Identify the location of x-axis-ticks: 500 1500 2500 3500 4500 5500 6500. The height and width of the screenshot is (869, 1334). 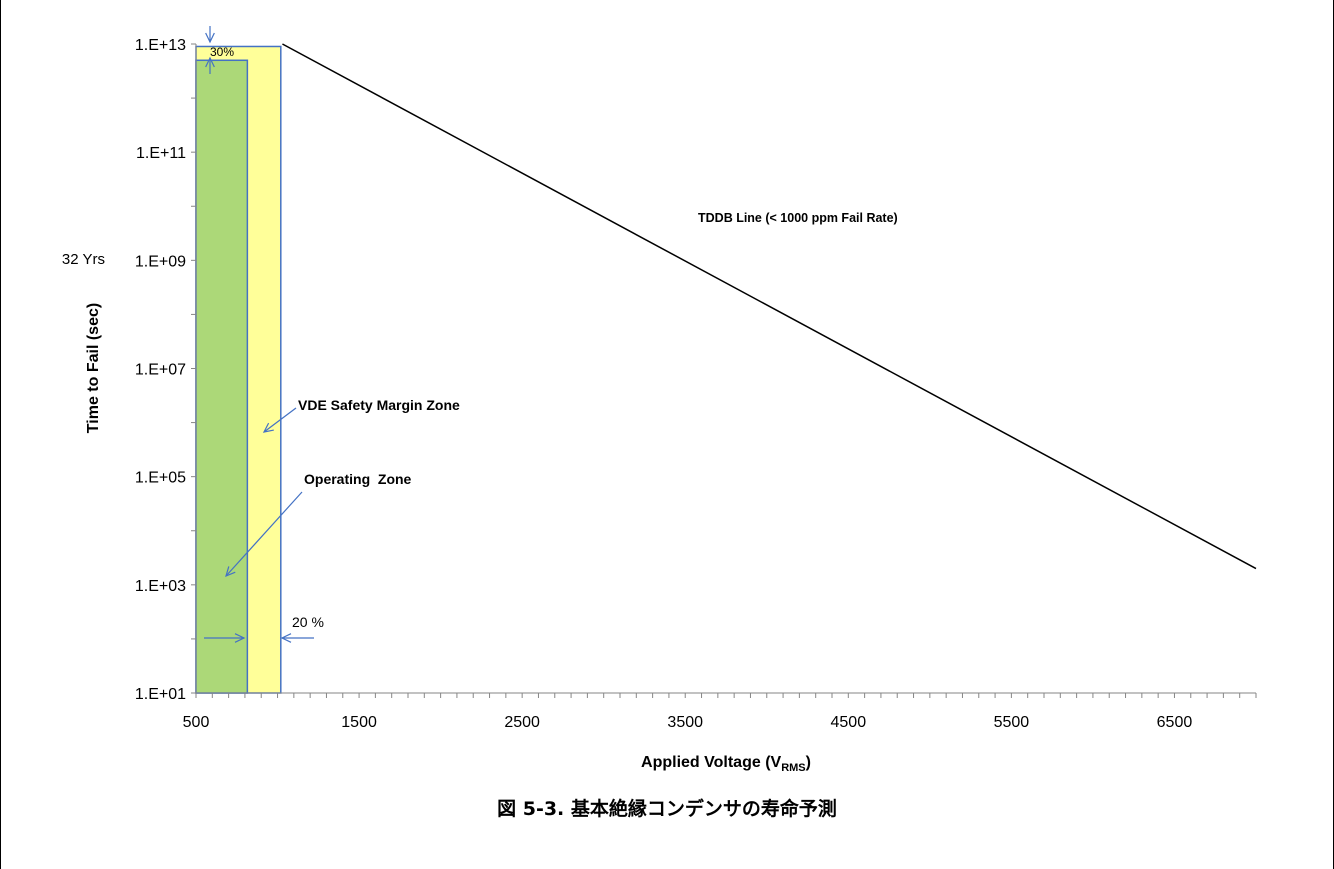
(720, 712).